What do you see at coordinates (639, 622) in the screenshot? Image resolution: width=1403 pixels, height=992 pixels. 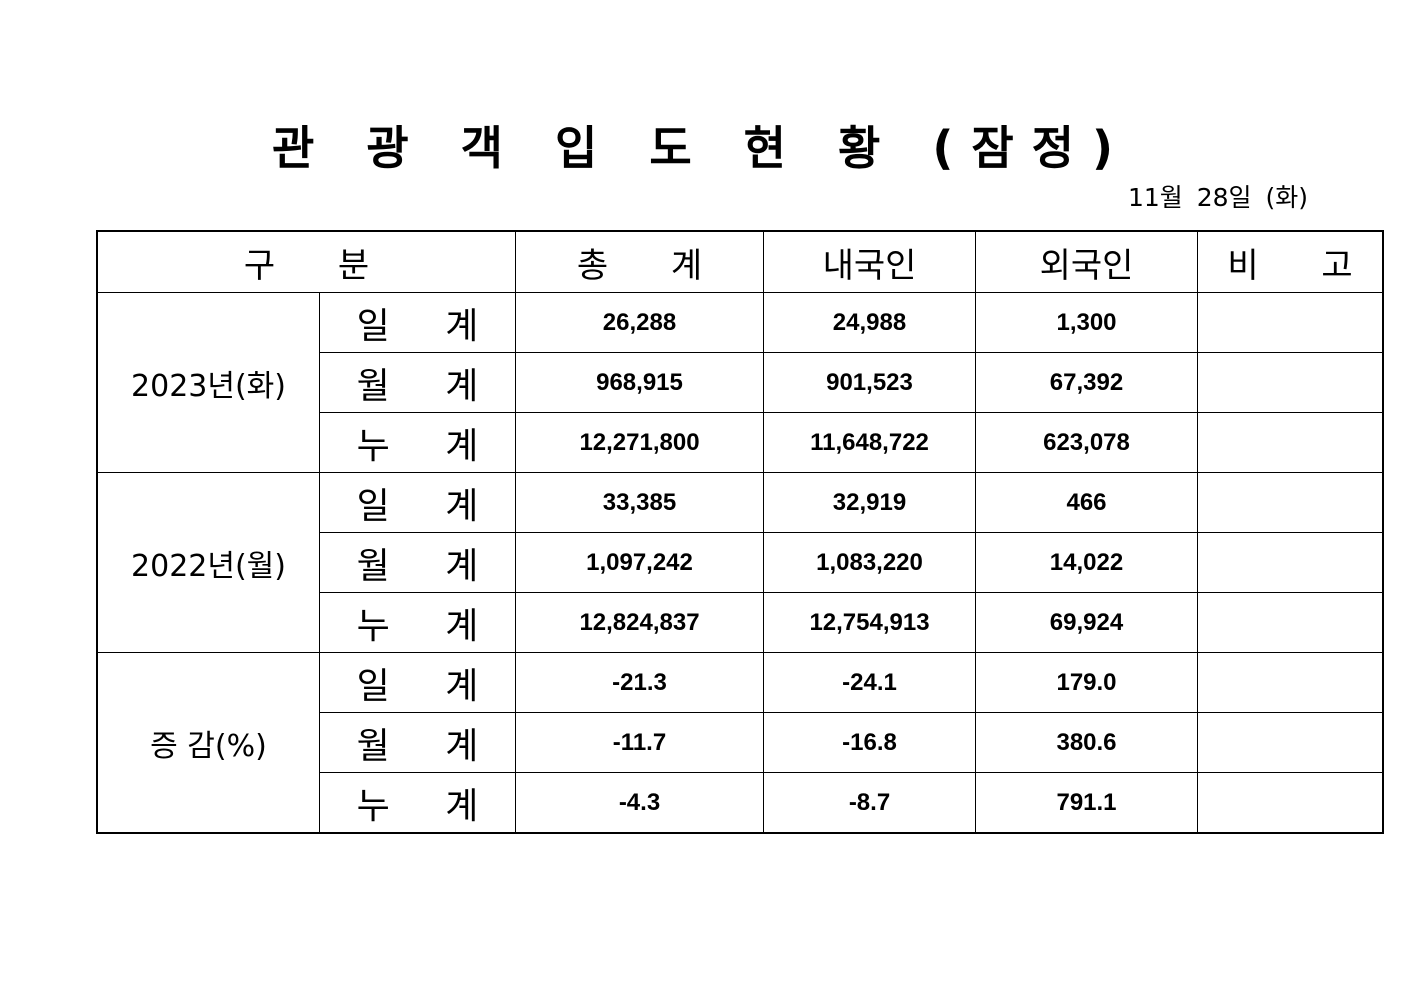 I see `total-cell: 12,824,837` at bounding box center [639, 622].